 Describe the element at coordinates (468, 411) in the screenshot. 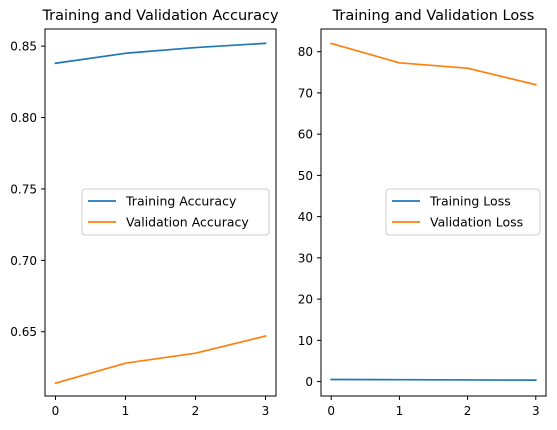

I see `loss-x-tick-label: 2` at that location.